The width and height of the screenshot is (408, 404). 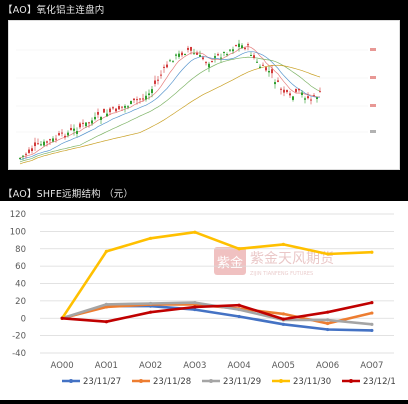 I want to click on legend-item: 23/11/29, so click(x=231, y=382).